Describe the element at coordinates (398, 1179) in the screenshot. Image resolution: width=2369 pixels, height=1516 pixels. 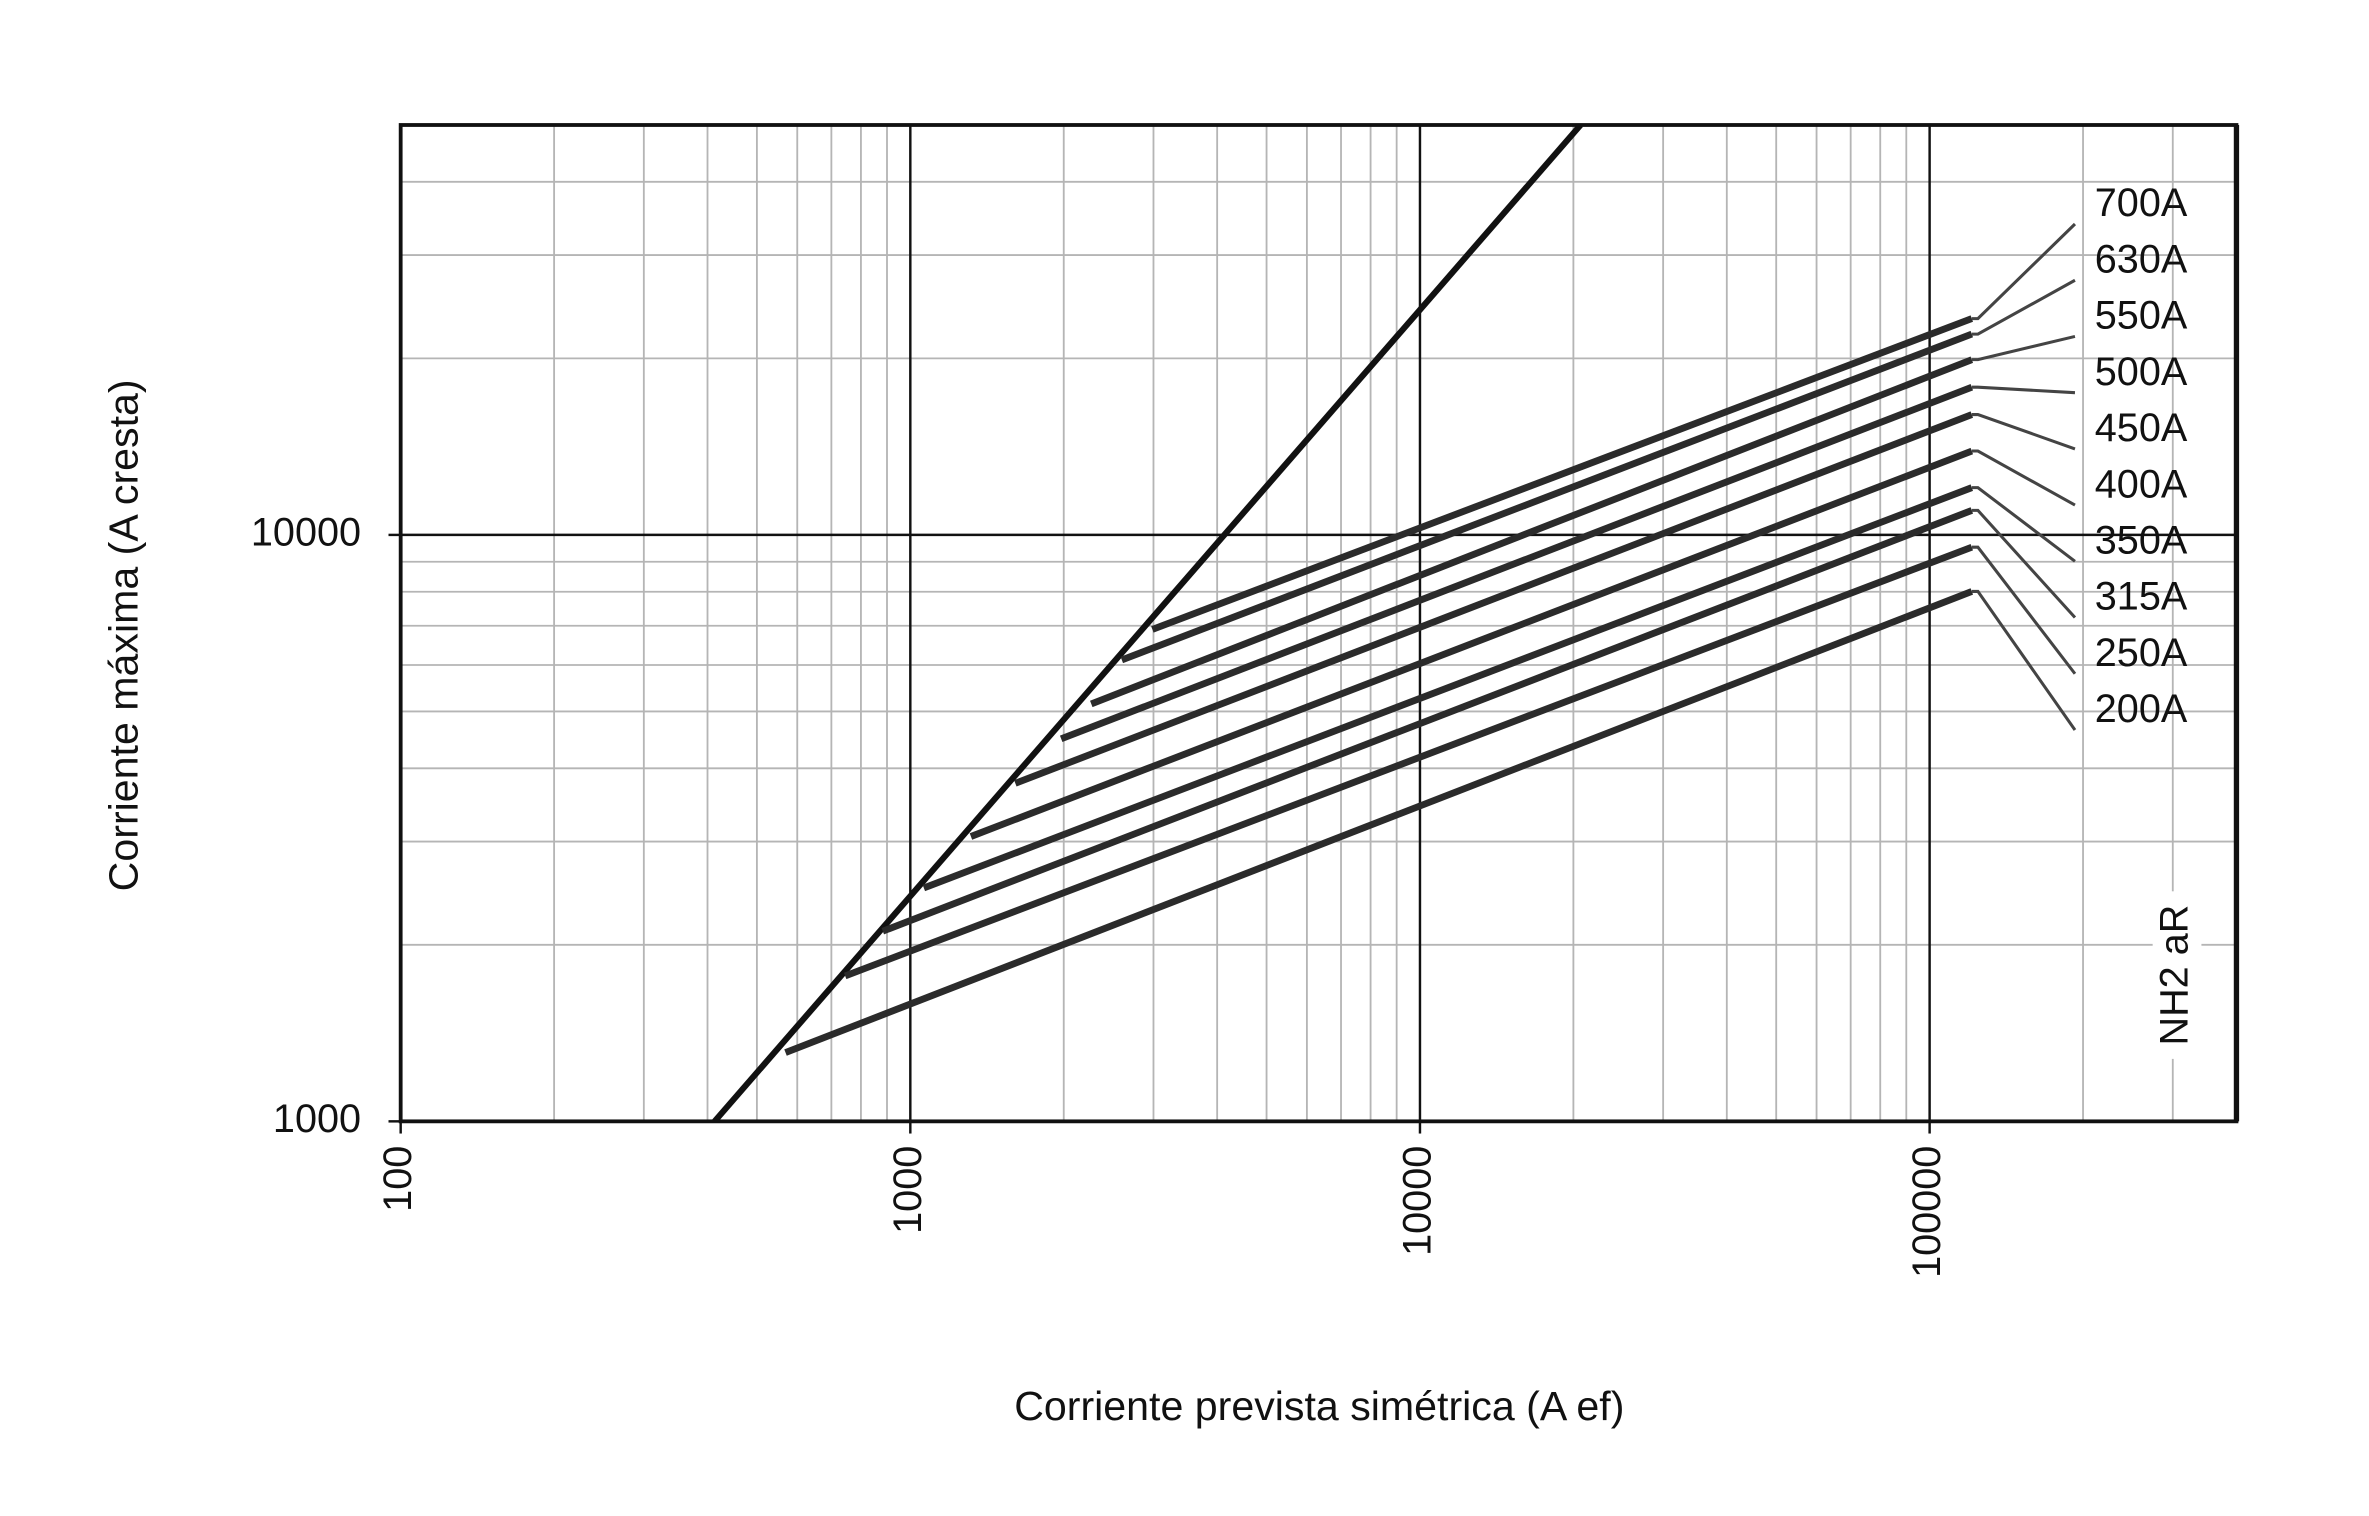
I see `x-tick-label: 100` at that location.